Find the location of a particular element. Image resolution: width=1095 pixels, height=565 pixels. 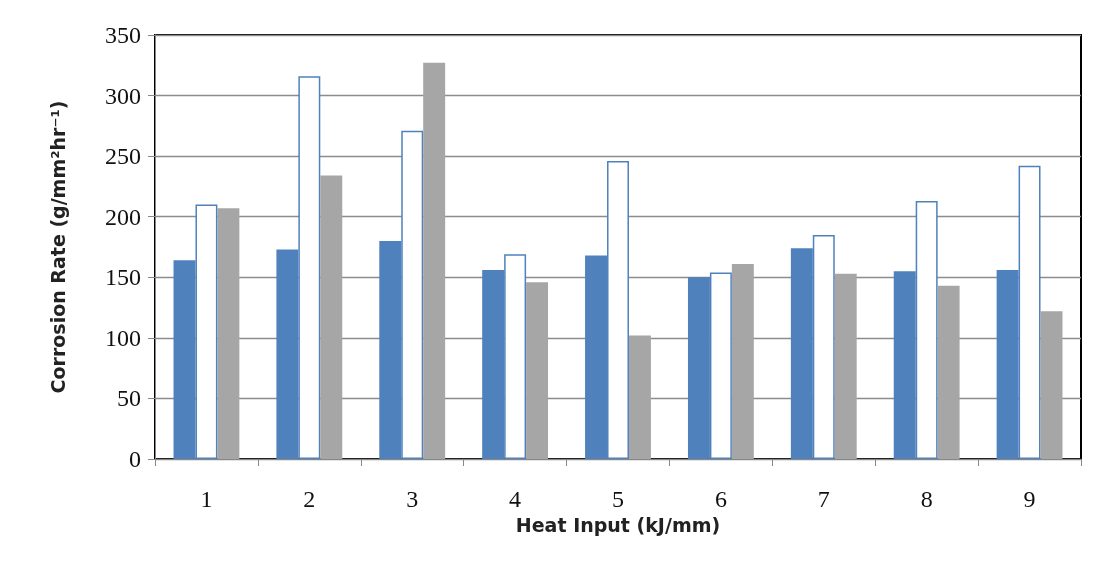

x-tick-label: 8 is located at coordinates (926, 499).